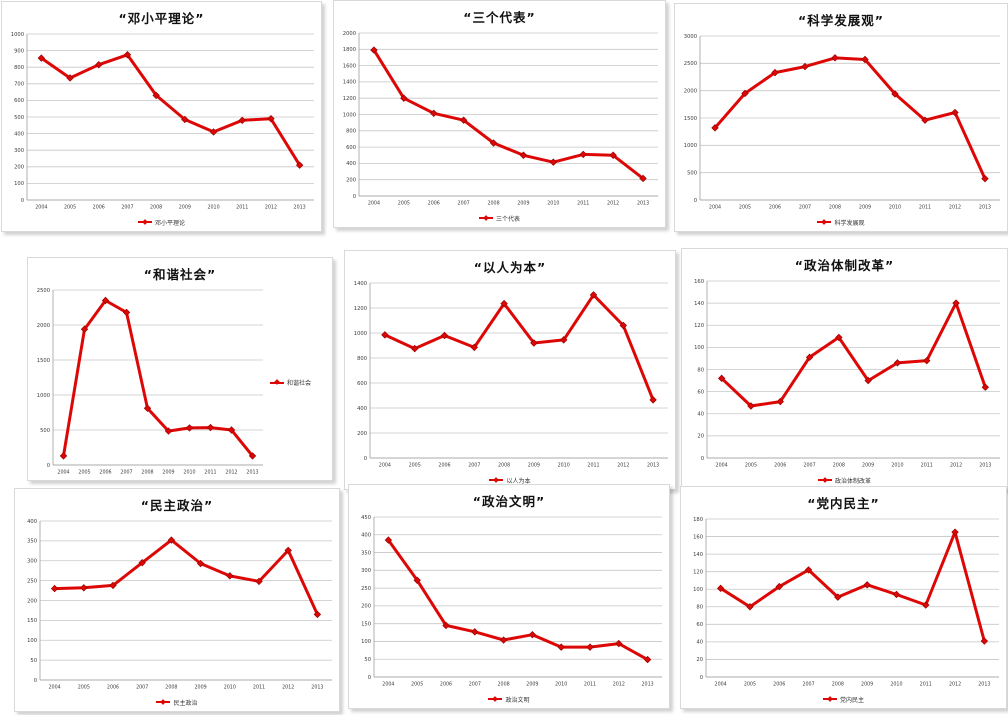 The height and width of the screenshot is (715, 1008). What do you see at coordinates (362, 359) in the screenshot?
I see `svg-text: 800` at bounding box center [362, 359].